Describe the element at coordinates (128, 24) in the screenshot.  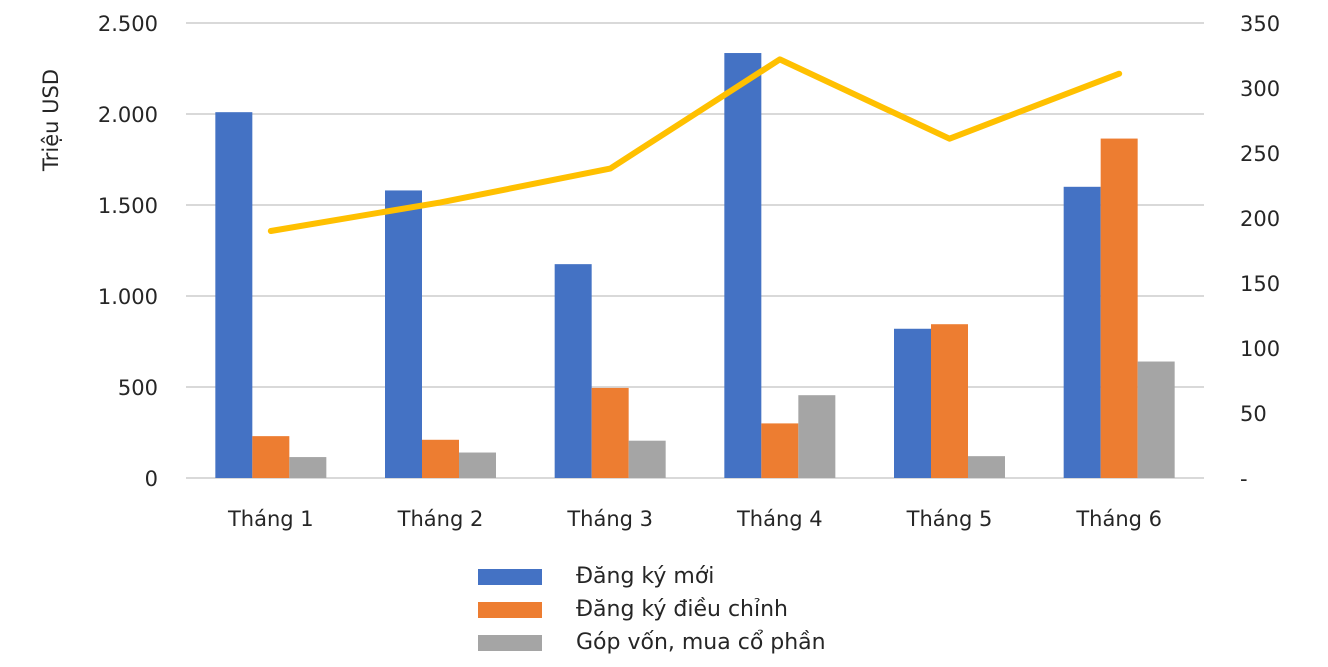
I see `y-tick-label: 2.500` at that location.